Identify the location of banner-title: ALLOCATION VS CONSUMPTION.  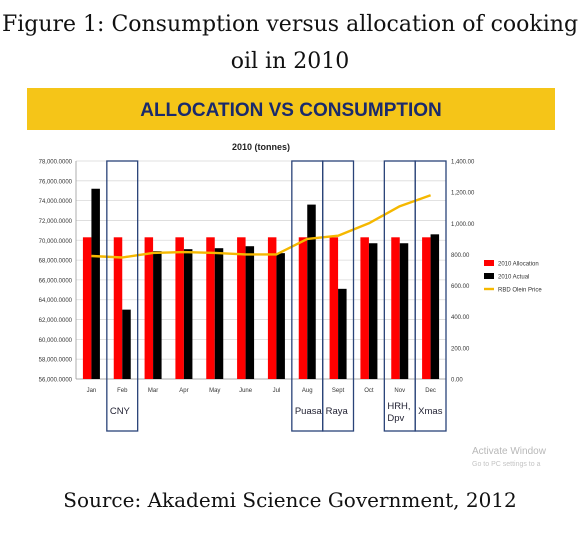
(291, 110).